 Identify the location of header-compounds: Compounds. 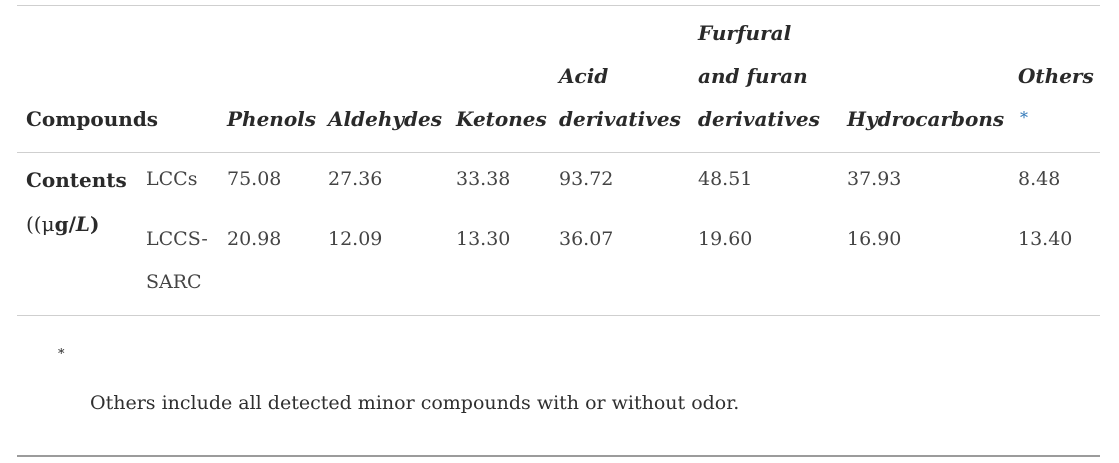
(92, 119).